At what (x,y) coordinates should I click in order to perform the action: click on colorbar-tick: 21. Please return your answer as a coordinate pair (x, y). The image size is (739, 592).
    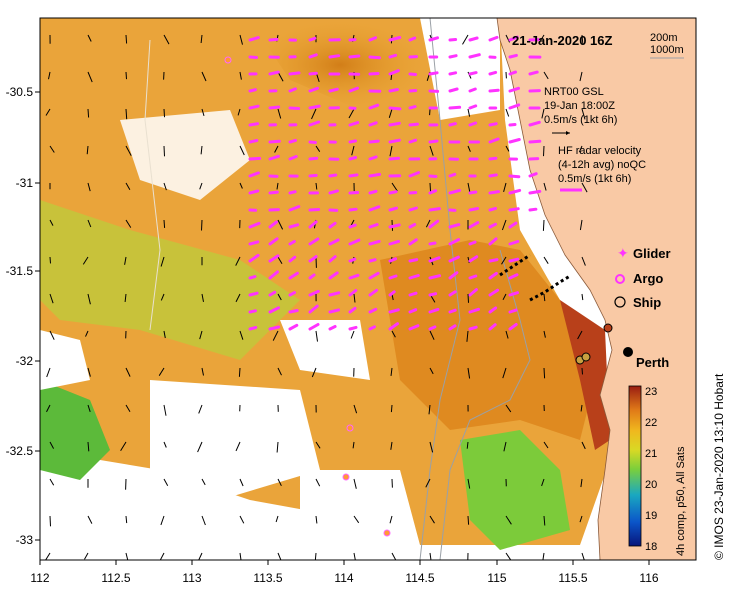
    Looking at the image, I should click on (651, 454).